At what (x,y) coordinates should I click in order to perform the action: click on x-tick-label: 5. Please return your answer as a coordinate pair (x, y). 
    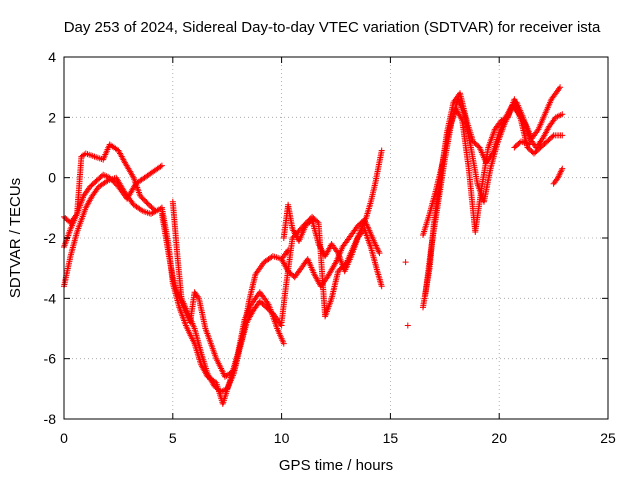
    Looking at the image, I should click on (173, 438).